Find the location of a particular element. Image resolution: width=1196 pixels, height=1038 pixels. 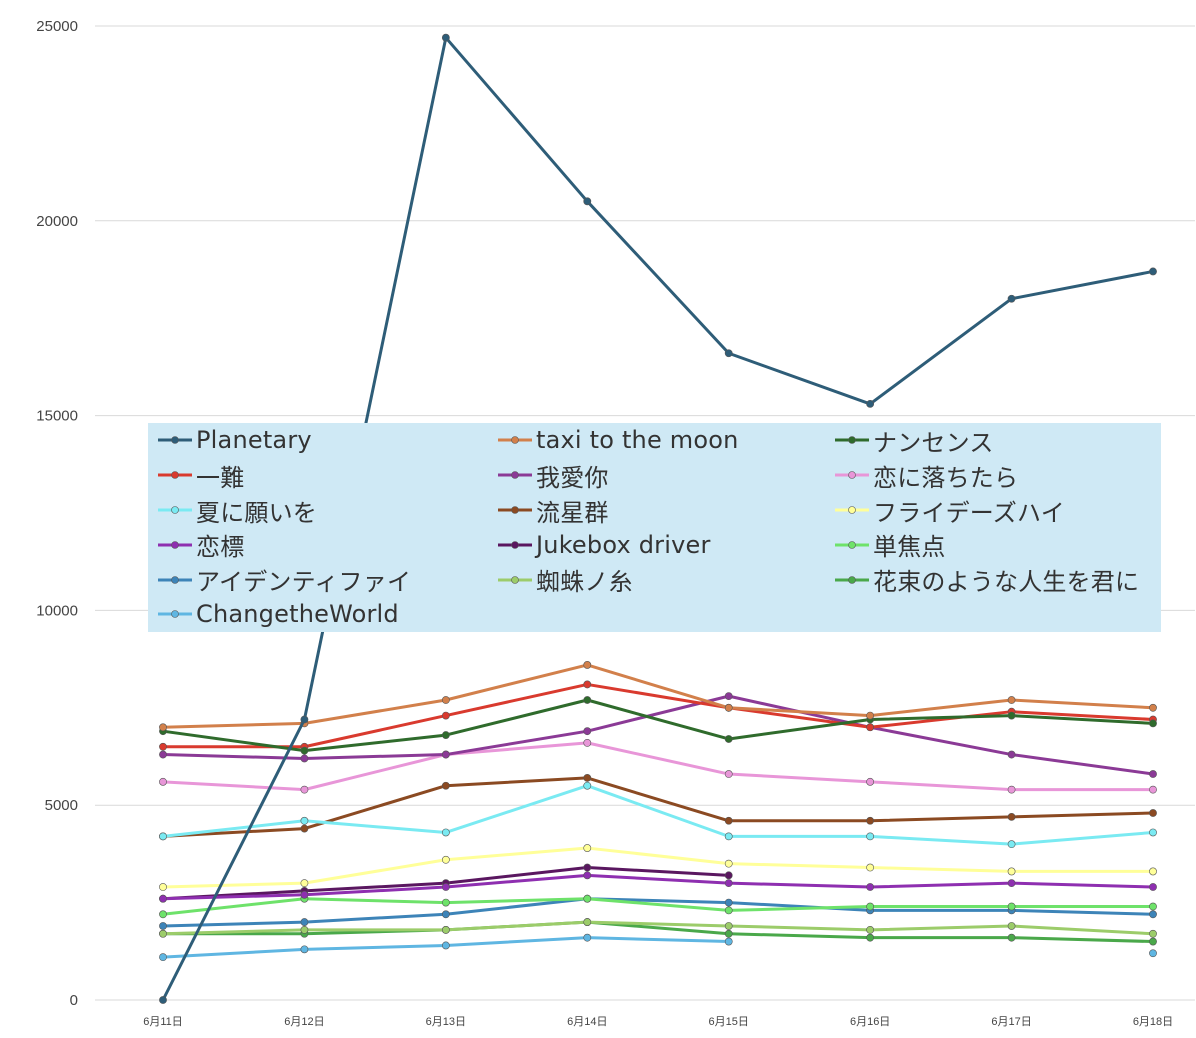

legend-item: ChangetheWorld is located at coordinates (328, 614).